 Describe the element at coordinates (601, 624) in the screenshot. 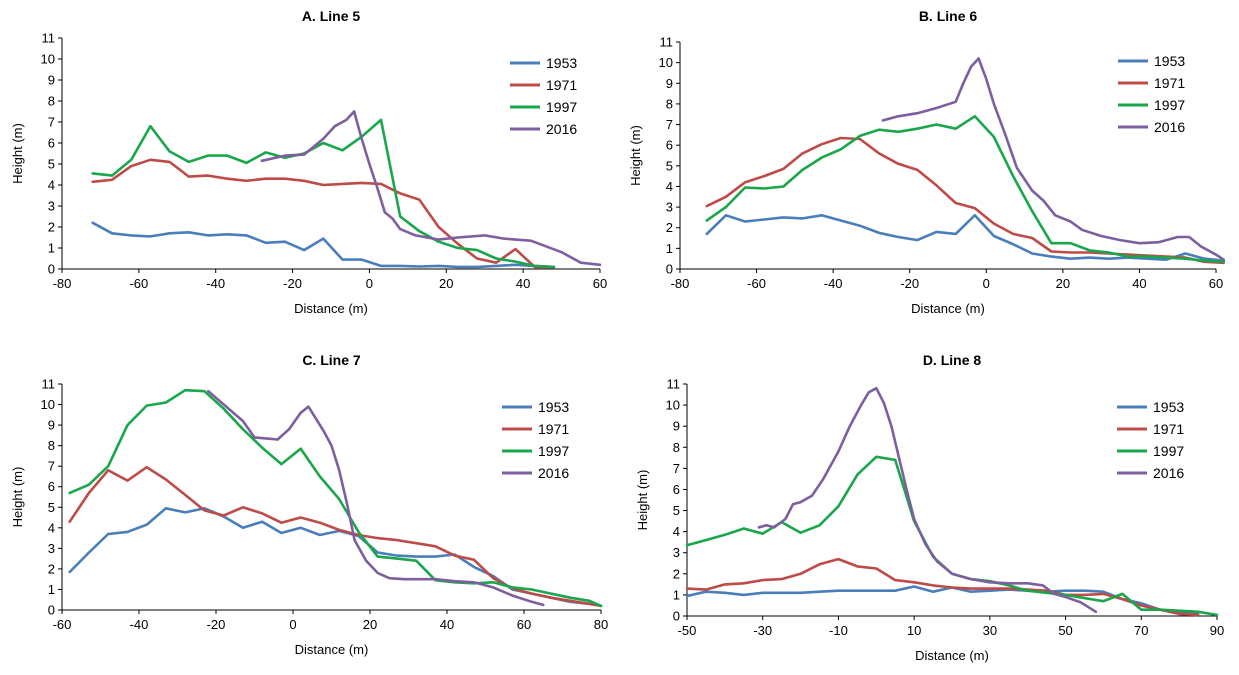

I see `x-tick-label: 80` at that location.